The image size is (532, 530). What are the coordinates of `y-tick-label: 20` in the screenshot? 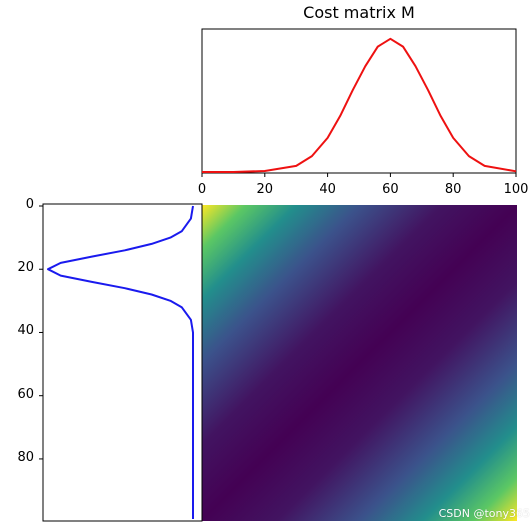 It's located at (25, 268).